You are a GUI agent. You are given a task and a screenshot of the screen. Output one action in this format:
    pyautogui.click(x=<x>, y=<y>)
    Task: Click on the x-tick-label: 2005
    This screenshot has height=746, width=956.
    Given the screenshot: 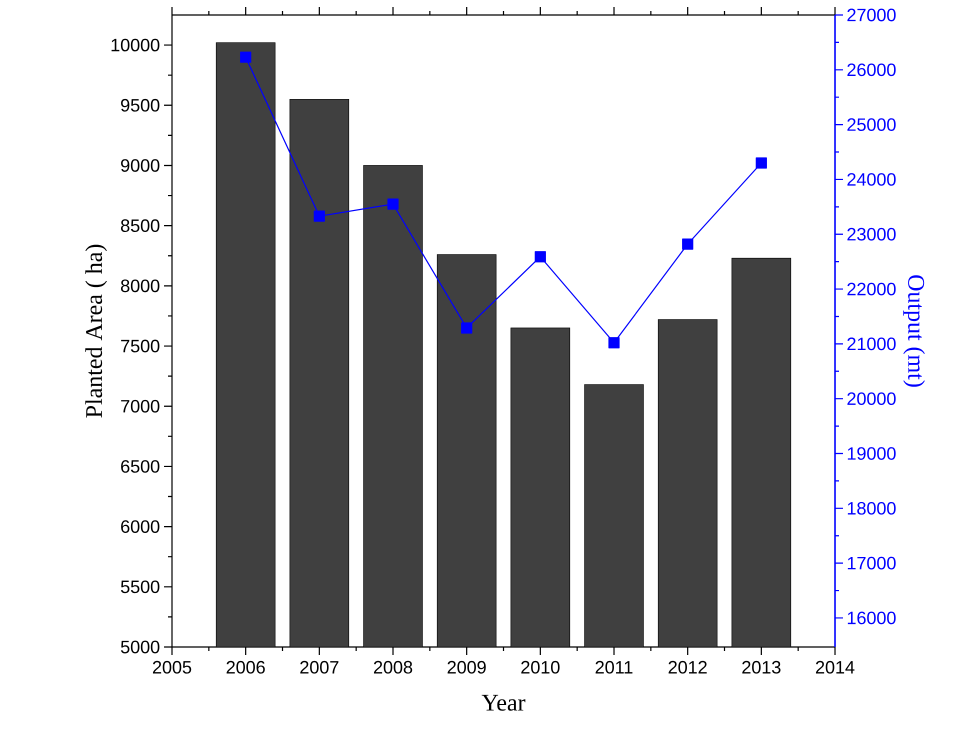 What is the action you would take?
    pyautogui.click(x=172, y=667)
    